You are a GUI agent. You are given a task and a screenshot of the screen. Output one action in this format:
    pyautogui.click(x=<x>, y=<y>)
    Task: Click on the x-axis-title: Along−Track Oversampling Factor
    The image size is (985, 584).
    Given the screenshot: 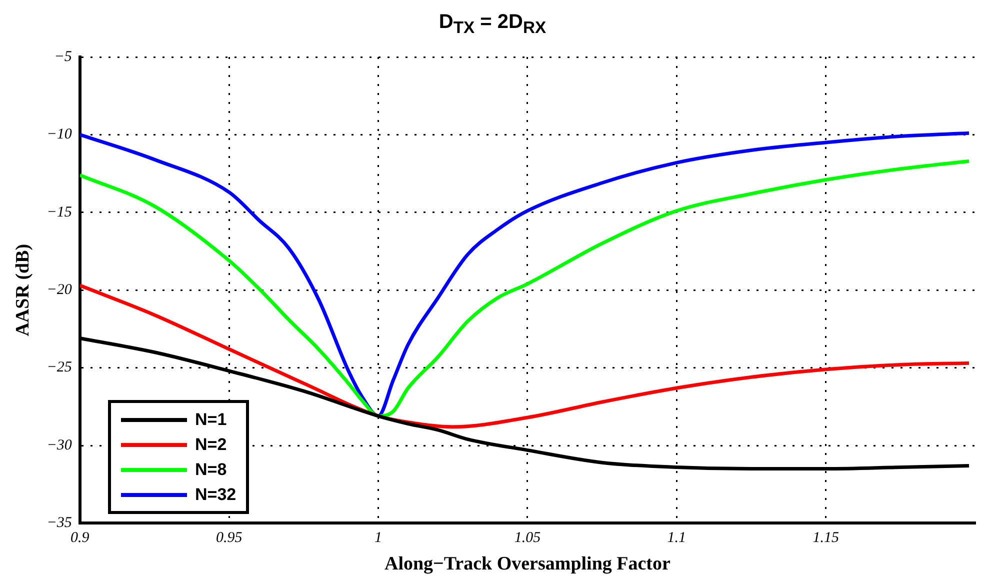 What is the action you would take?
    pyautogui.click(x=527, y=564)
    